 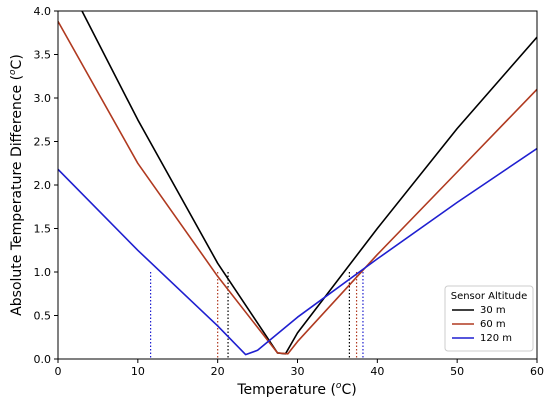 I want to click on legend-label-3: 120 m, so click(x=496, y=338).